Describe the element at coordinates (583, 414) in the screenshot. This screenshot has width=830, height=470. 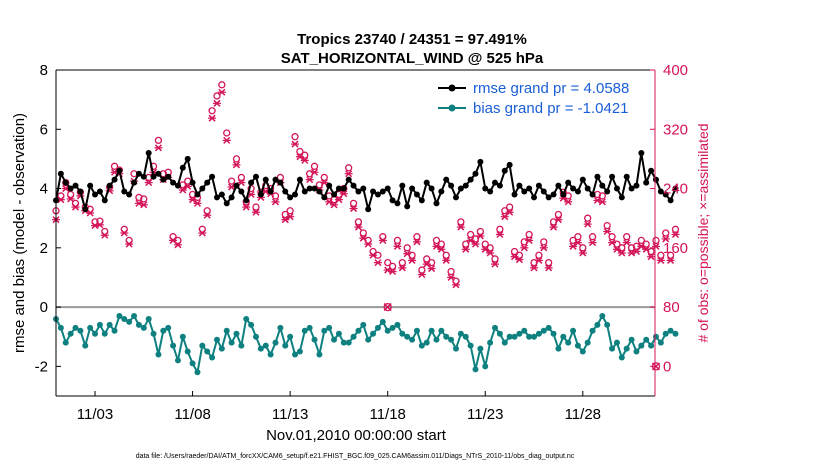
I see `x-tick-label: 11/28` at that location.